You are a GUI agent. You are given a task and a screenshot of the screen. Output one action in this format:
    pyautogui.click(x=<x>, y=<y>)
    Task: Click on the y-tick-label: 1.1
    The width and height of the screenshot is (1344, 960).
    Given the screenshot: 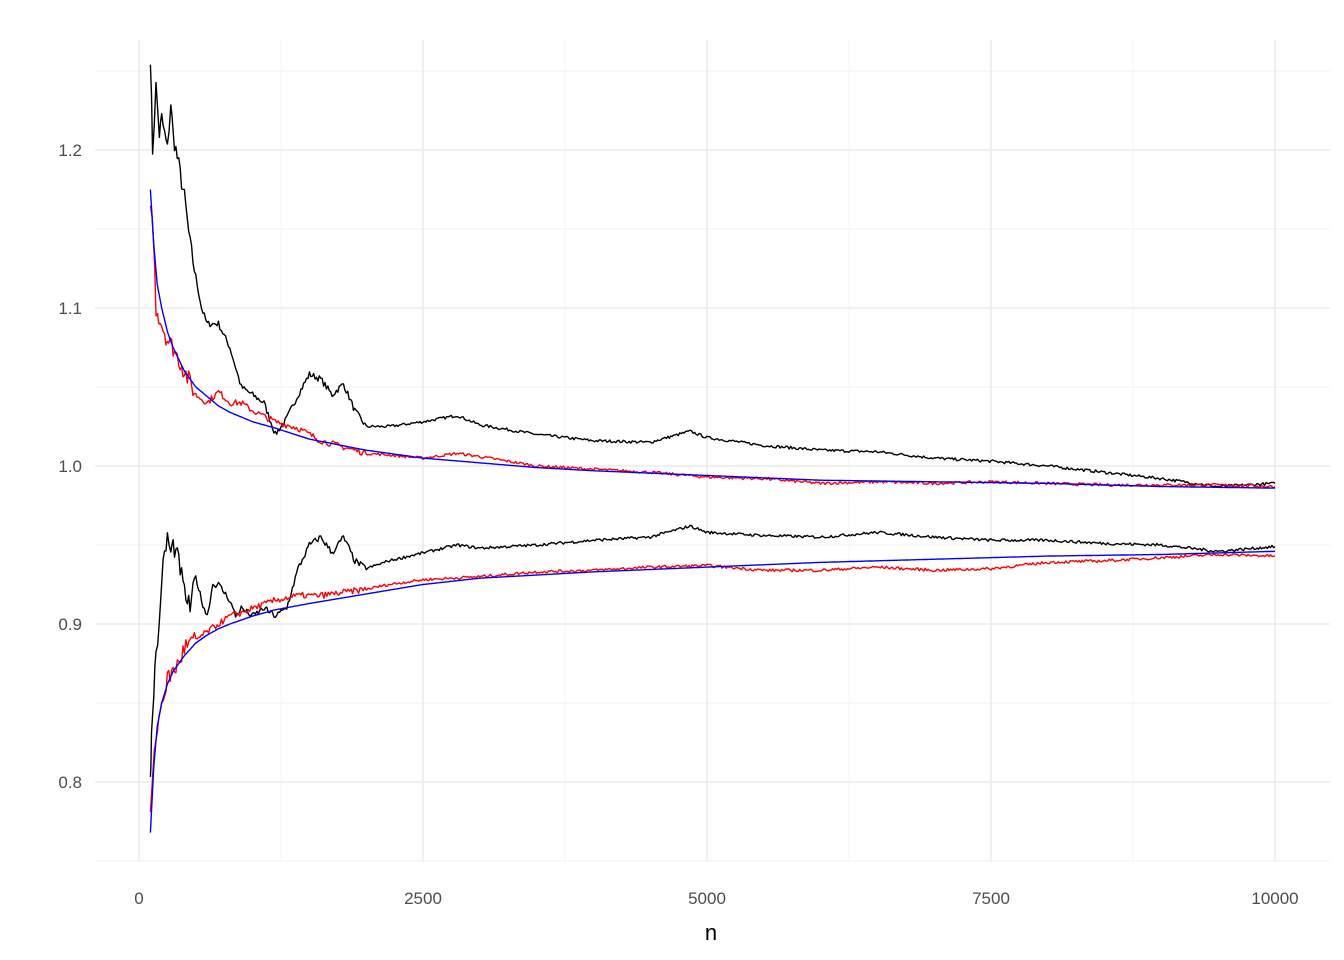 What is the action you would take?
    pyautogui.click(x=70, y=308)
    